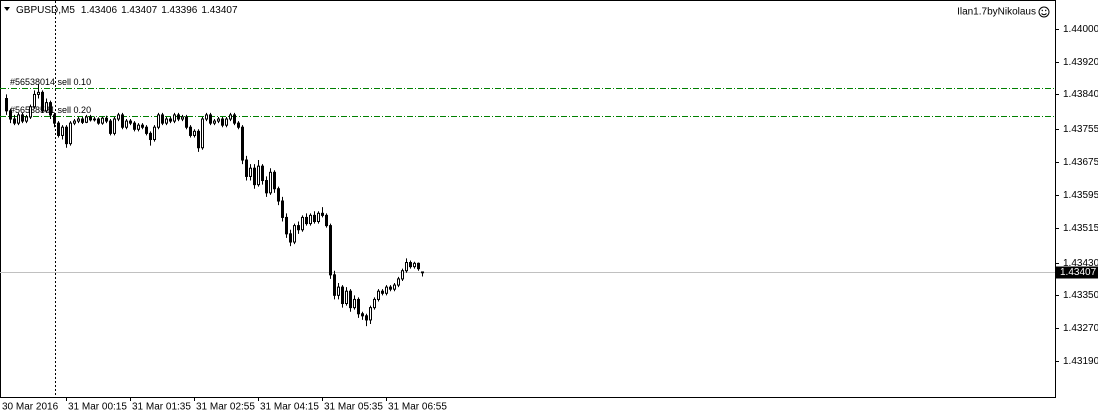  Describe the element at coordinates (1080, 361) in the screenshot. I see `y-tick-label: 1.43190` at that location.